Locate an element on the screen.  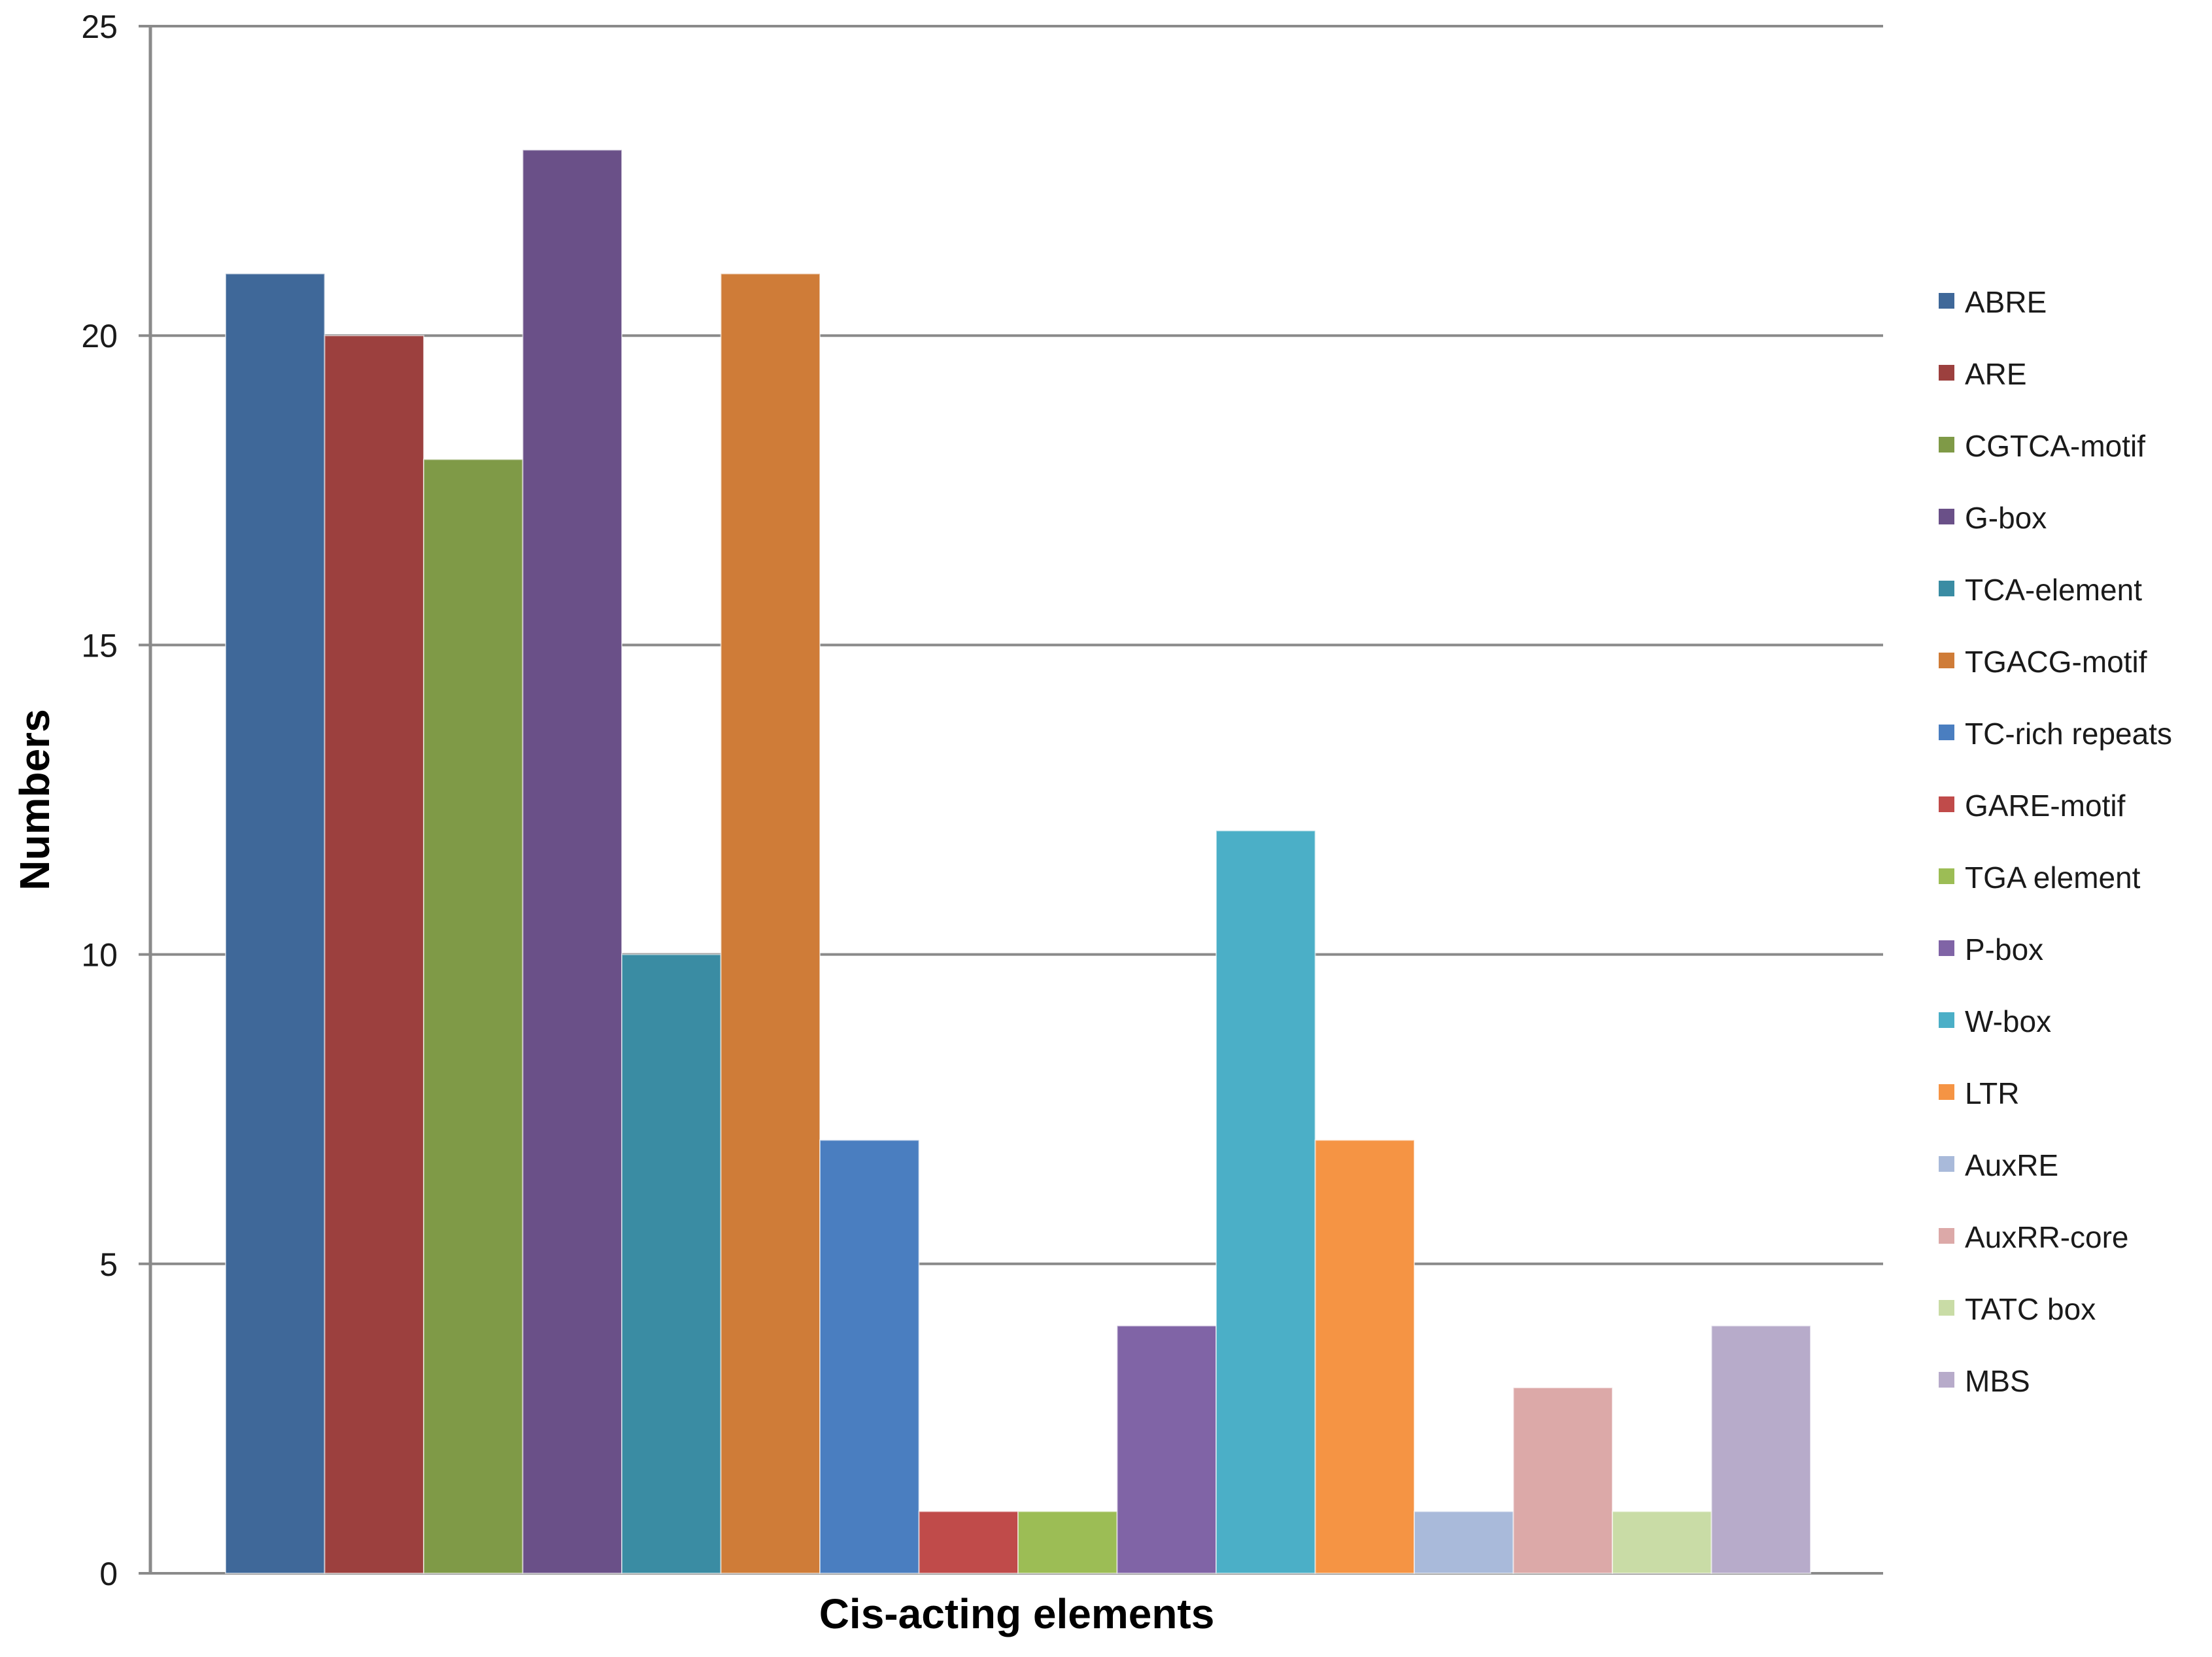
y-tick-label: 15 is located at coordinates (99, 645).